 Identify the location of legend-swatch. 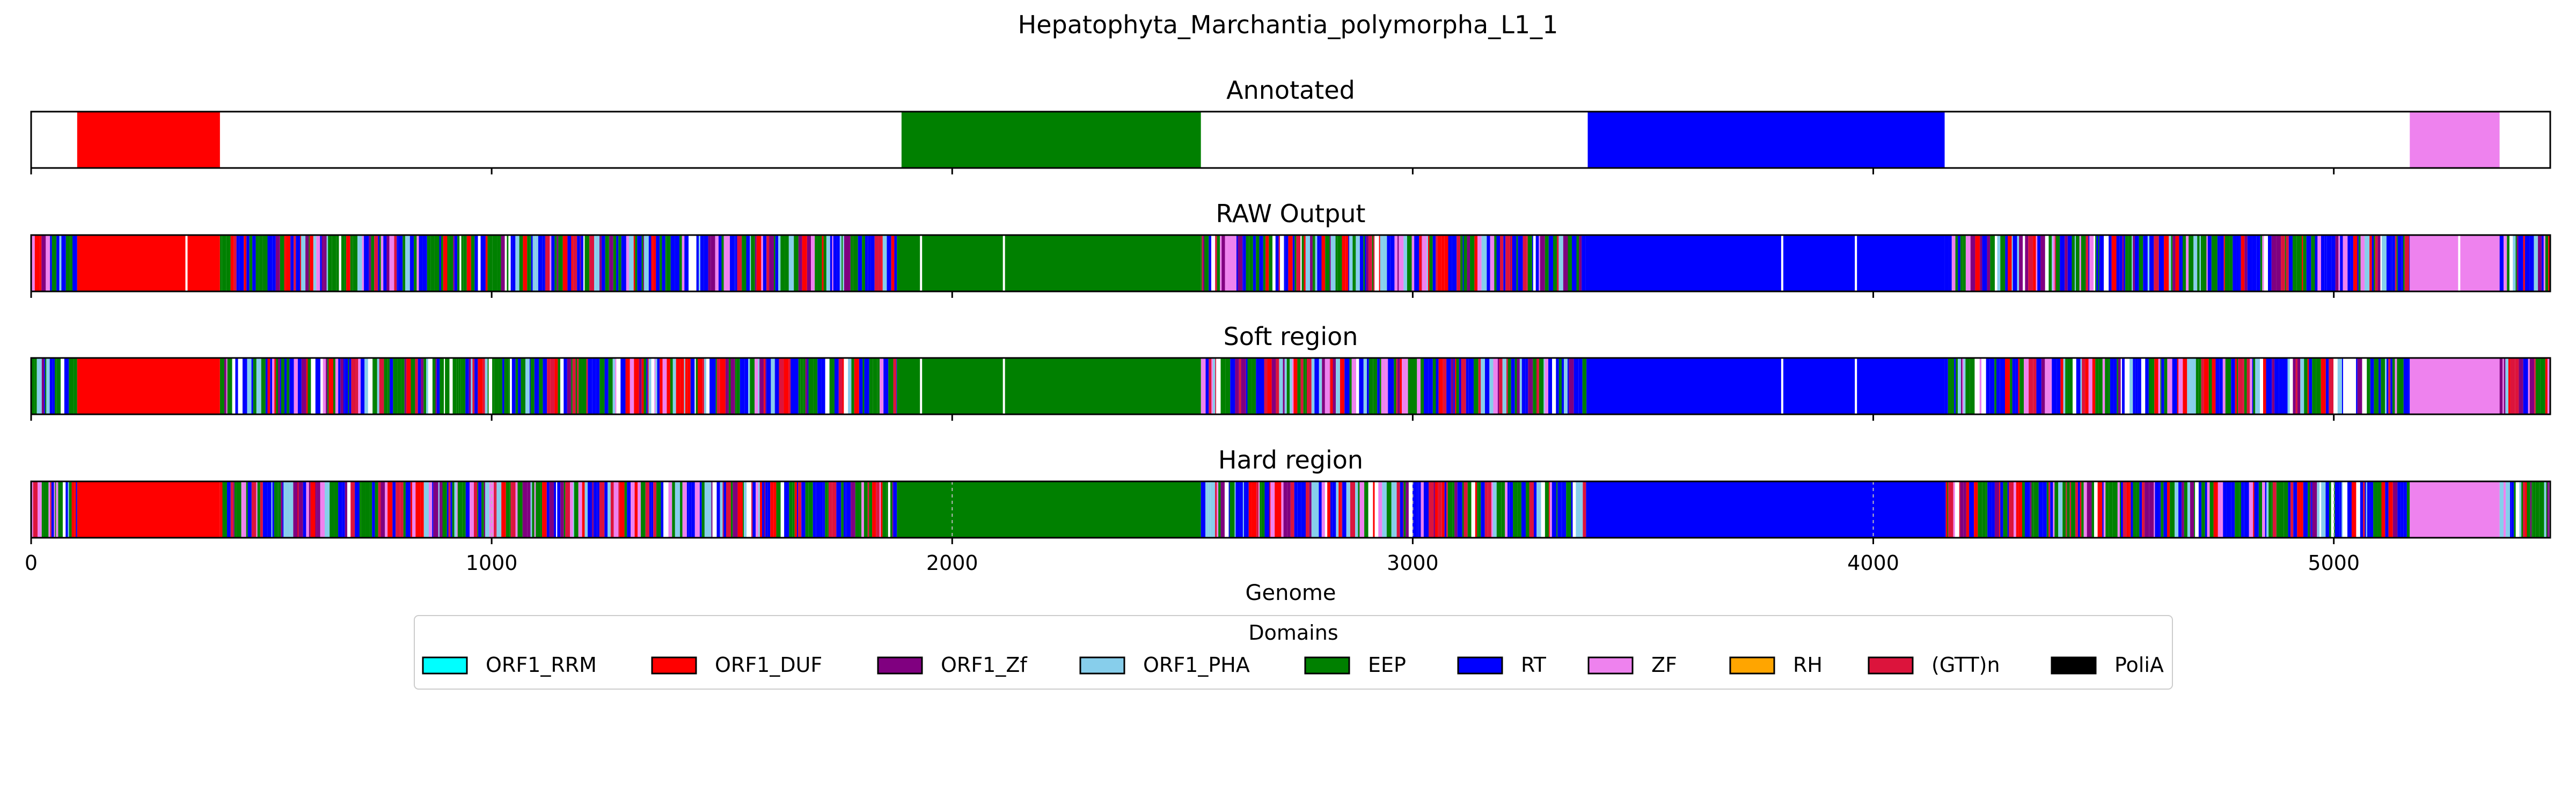
(674, 665).